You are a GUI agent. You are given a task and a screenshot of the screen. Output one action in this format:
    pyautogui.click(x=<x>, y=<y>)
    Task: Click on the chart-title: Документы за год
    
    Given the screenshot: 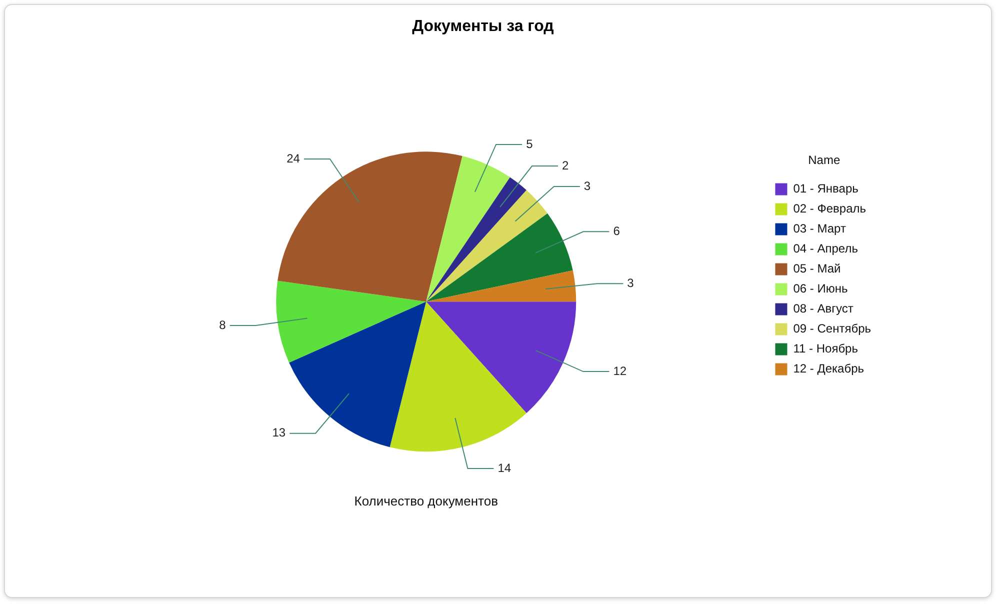 What is the action you would take?
    pyautogui.click(x=483, y=27)
    